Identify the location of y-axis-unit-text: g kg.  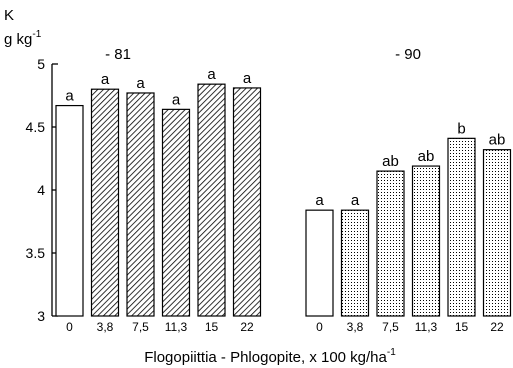
(18, 39).